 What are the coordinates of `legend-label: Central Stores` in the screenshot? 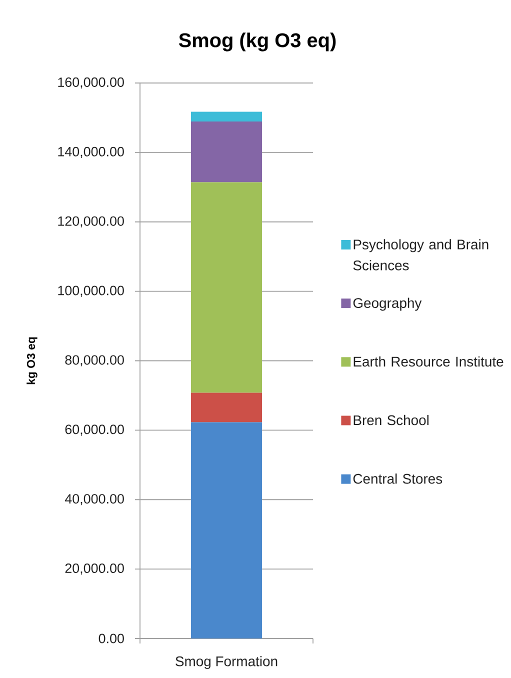 It's located at (397, 479).